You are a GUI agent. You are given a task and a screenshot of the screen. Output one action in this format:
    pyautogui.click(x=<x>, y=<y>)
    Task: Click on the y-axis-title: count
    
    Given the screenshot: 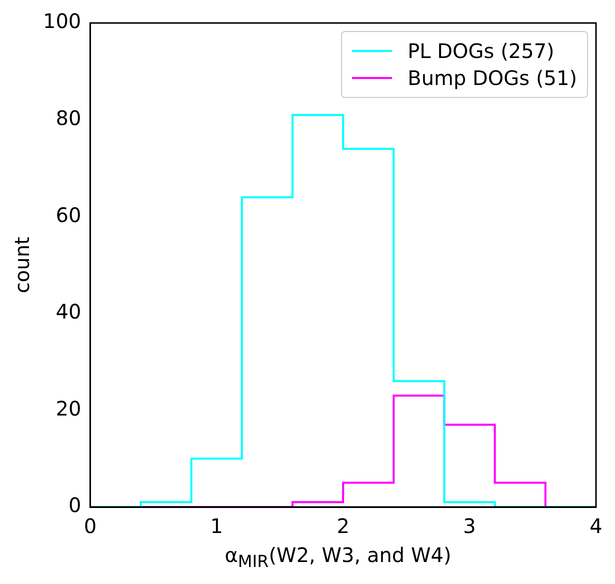 What is the action you would take?
    pyautogui.click(x=22, y=265)
    